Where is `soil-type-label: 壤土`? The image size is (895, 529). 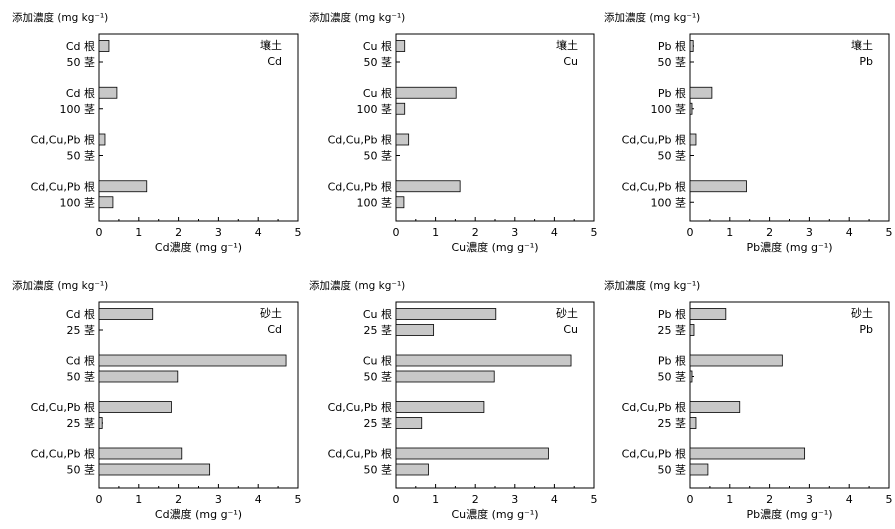 soil-type-label: 壤土 is located at coordinates (271, 45).